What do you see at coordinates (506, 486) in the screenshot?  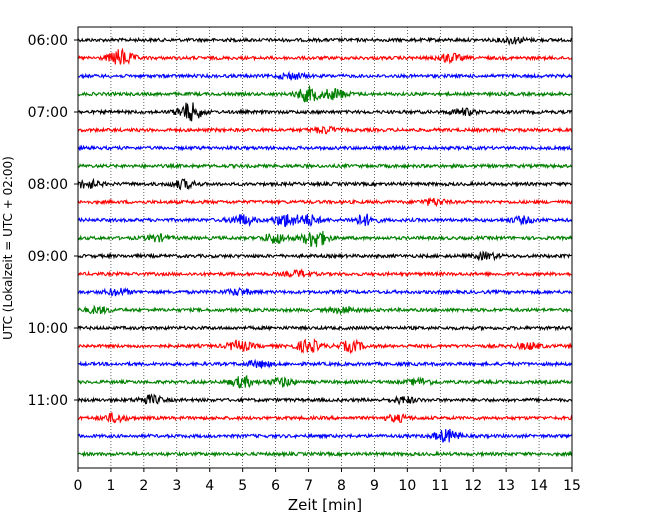 I see `x-tick-label: 13` at bounding box center [506, 486].